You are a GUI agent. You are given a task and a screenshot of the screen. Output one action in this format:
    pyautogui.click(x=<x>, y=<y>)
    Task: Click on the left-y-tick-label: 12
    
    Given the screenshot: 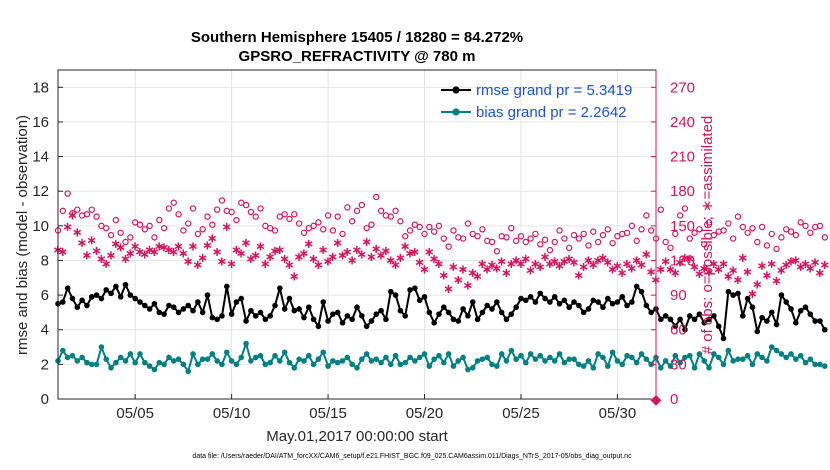 What is the action you would take?
    pyautogui.click(x=40, y=191)
    